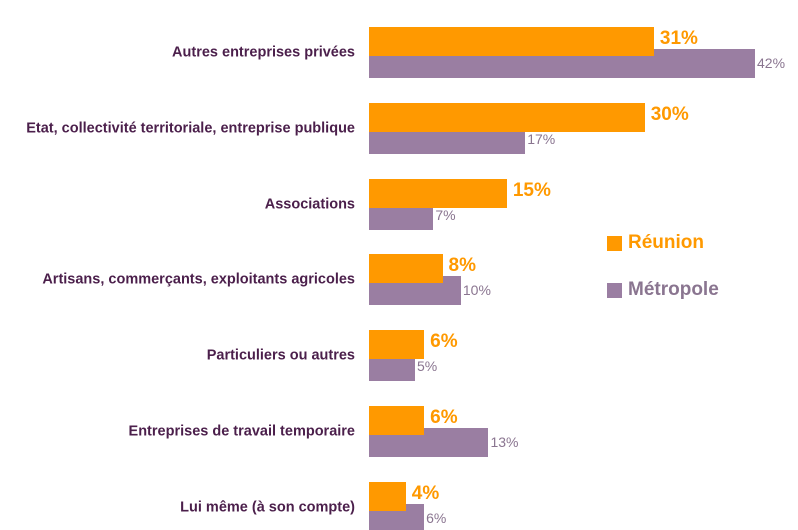  I want to click on value-label: 42%, so click(771, 63).